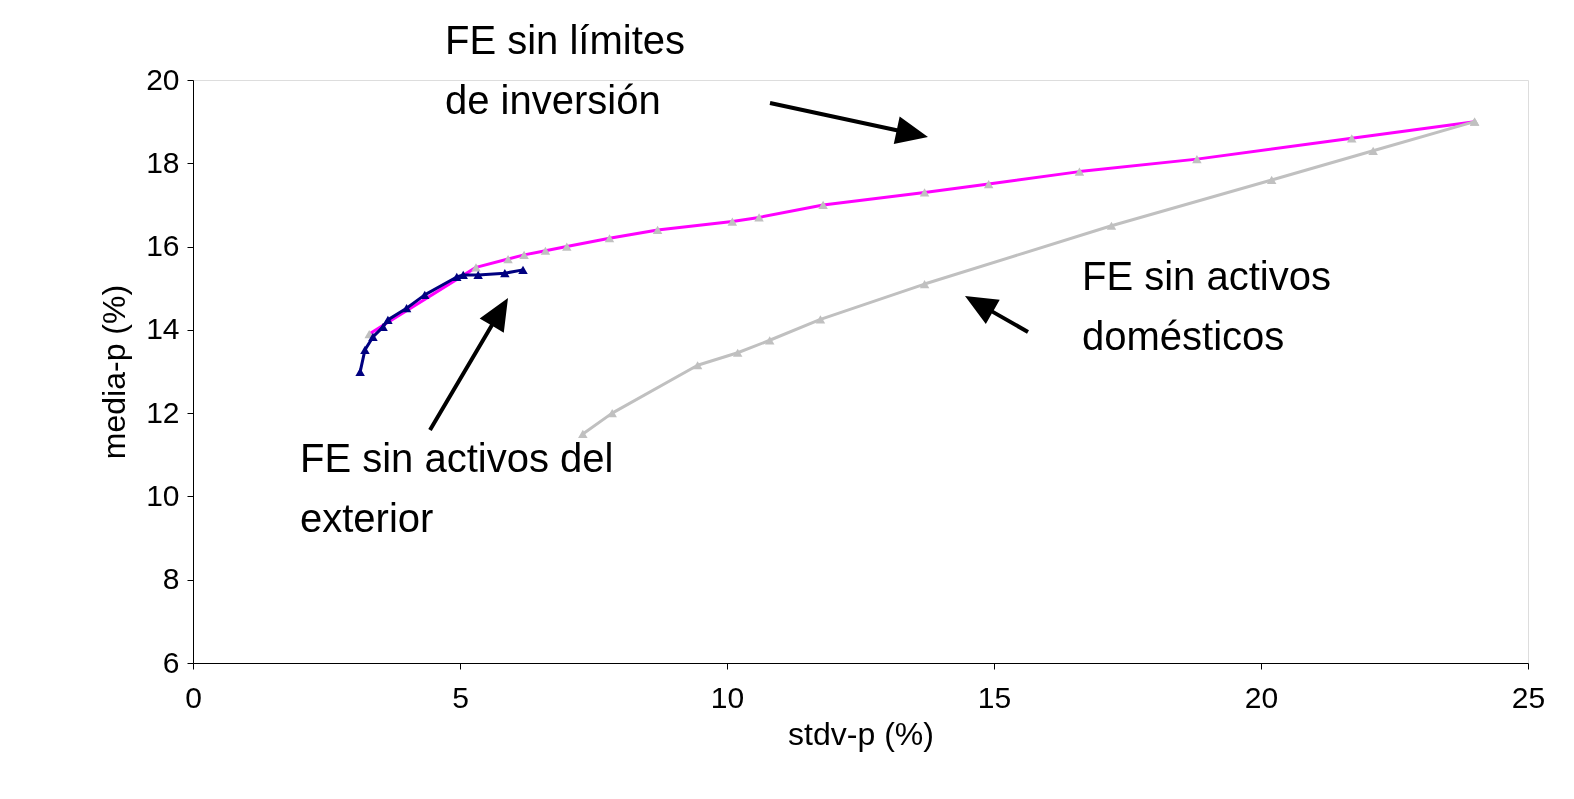  What do you see at coordinates (163, 329) in the screenshot?
I see `y-tick-label: 14` at bounding box center [163, 329].